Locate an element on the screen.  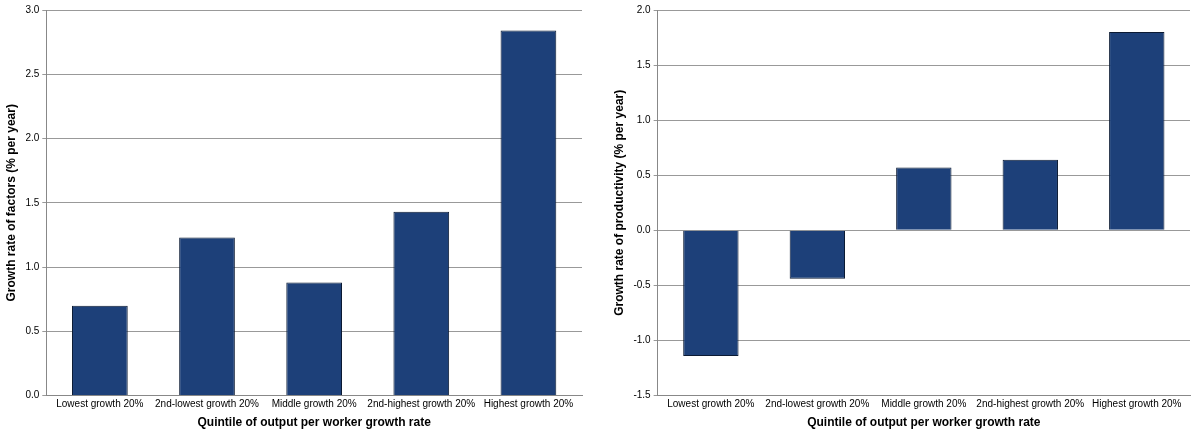
y-axis-title: Growth rate of productivity (% per year) is located at coordinates (618, 202).